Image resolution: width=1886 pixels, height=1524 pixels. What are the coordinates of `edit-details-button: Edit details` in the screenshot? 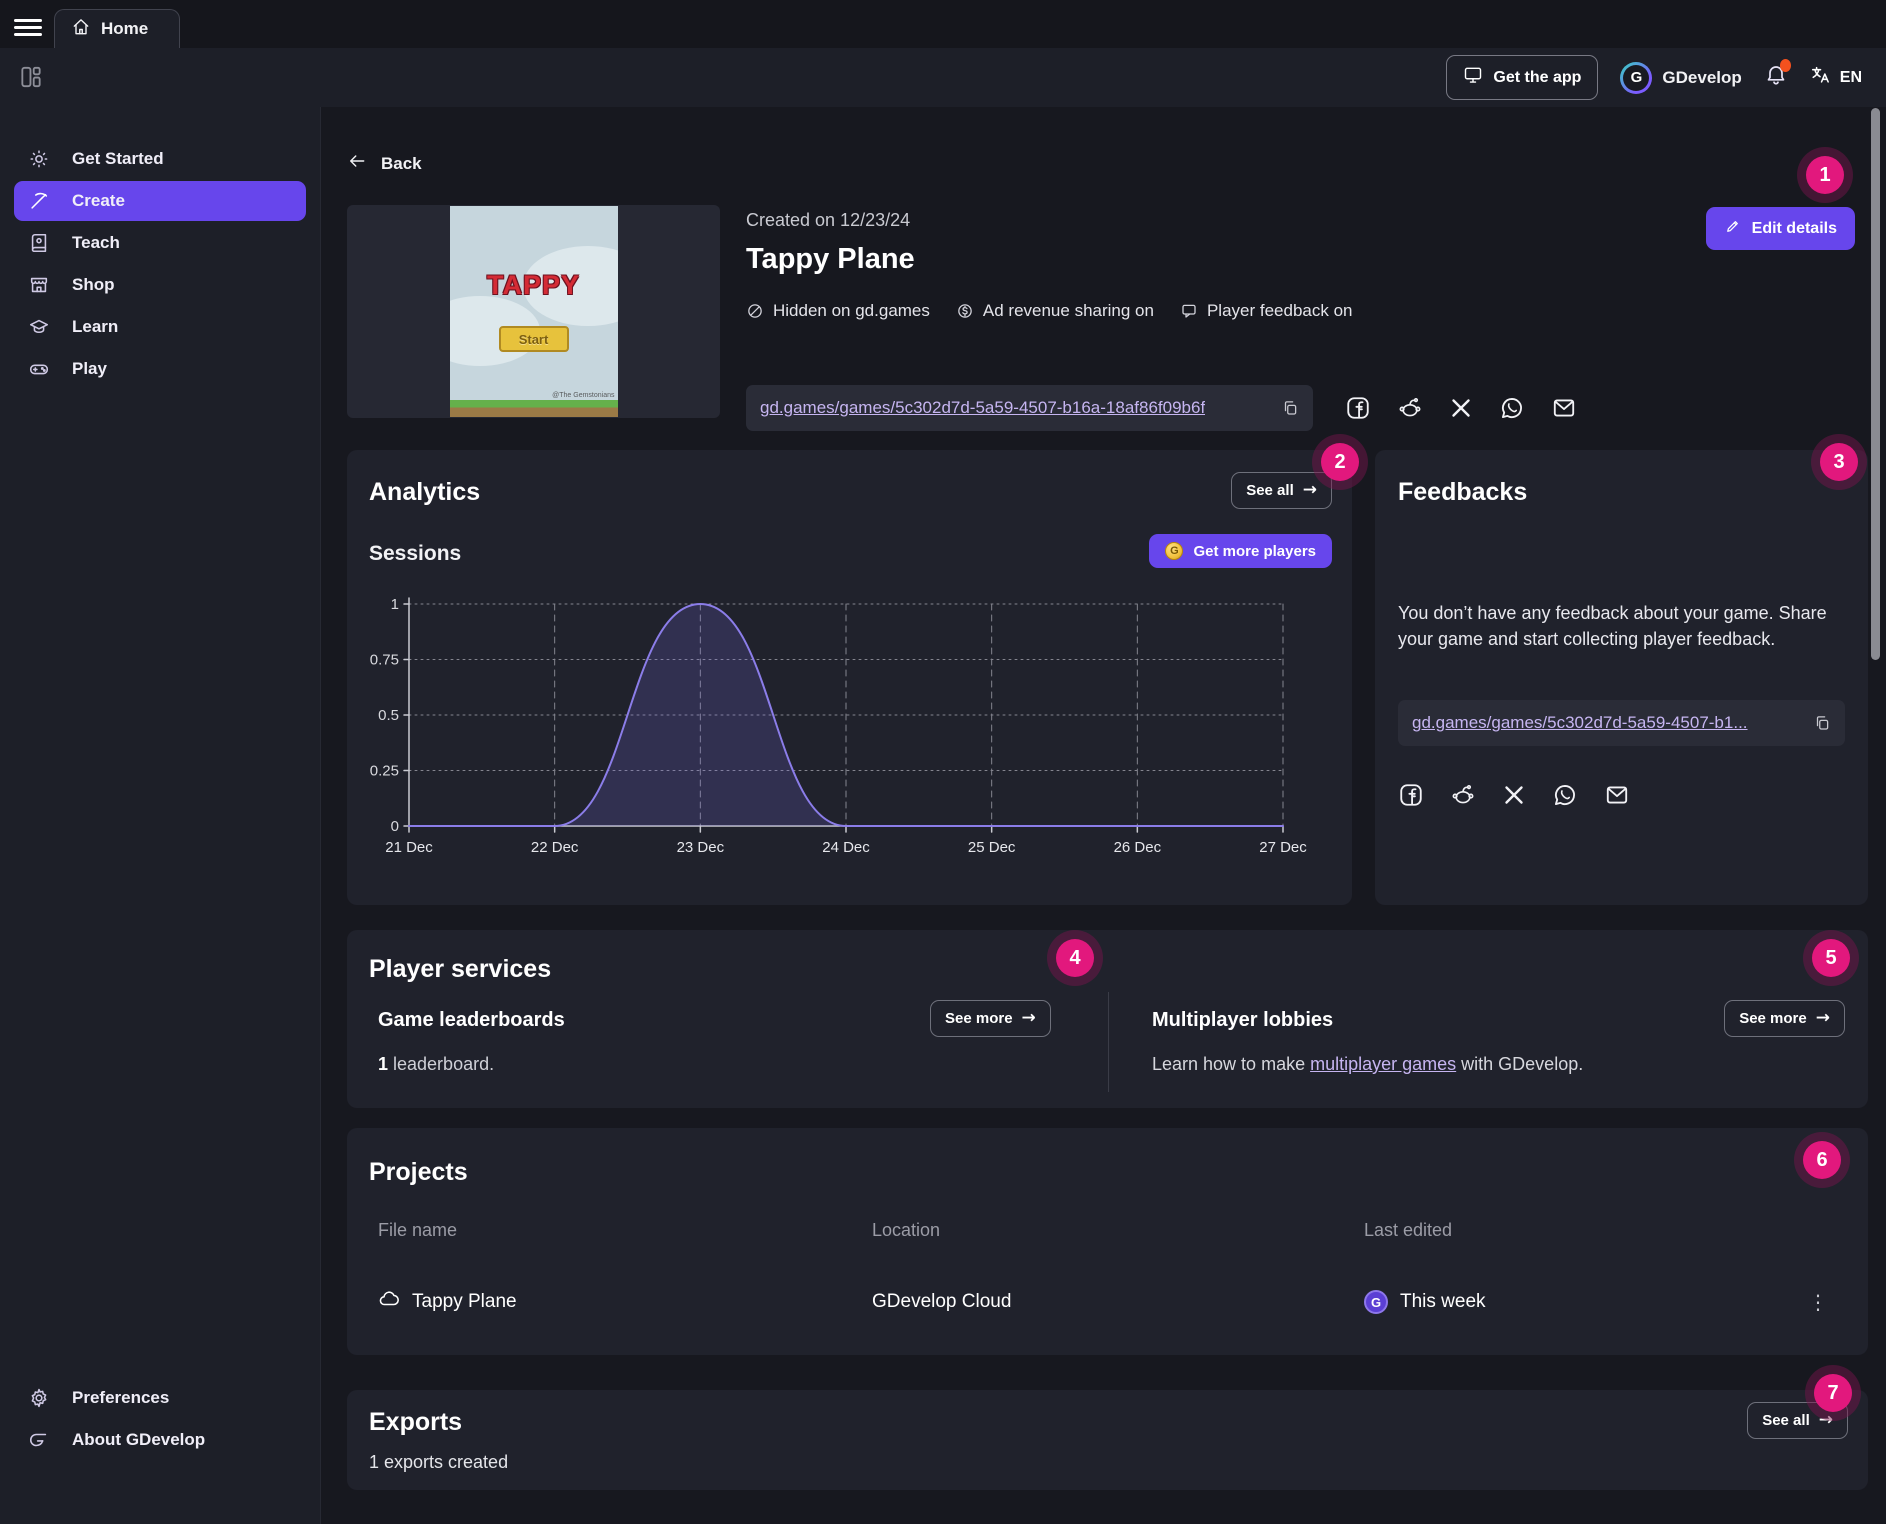 It's located at (1780, 228).